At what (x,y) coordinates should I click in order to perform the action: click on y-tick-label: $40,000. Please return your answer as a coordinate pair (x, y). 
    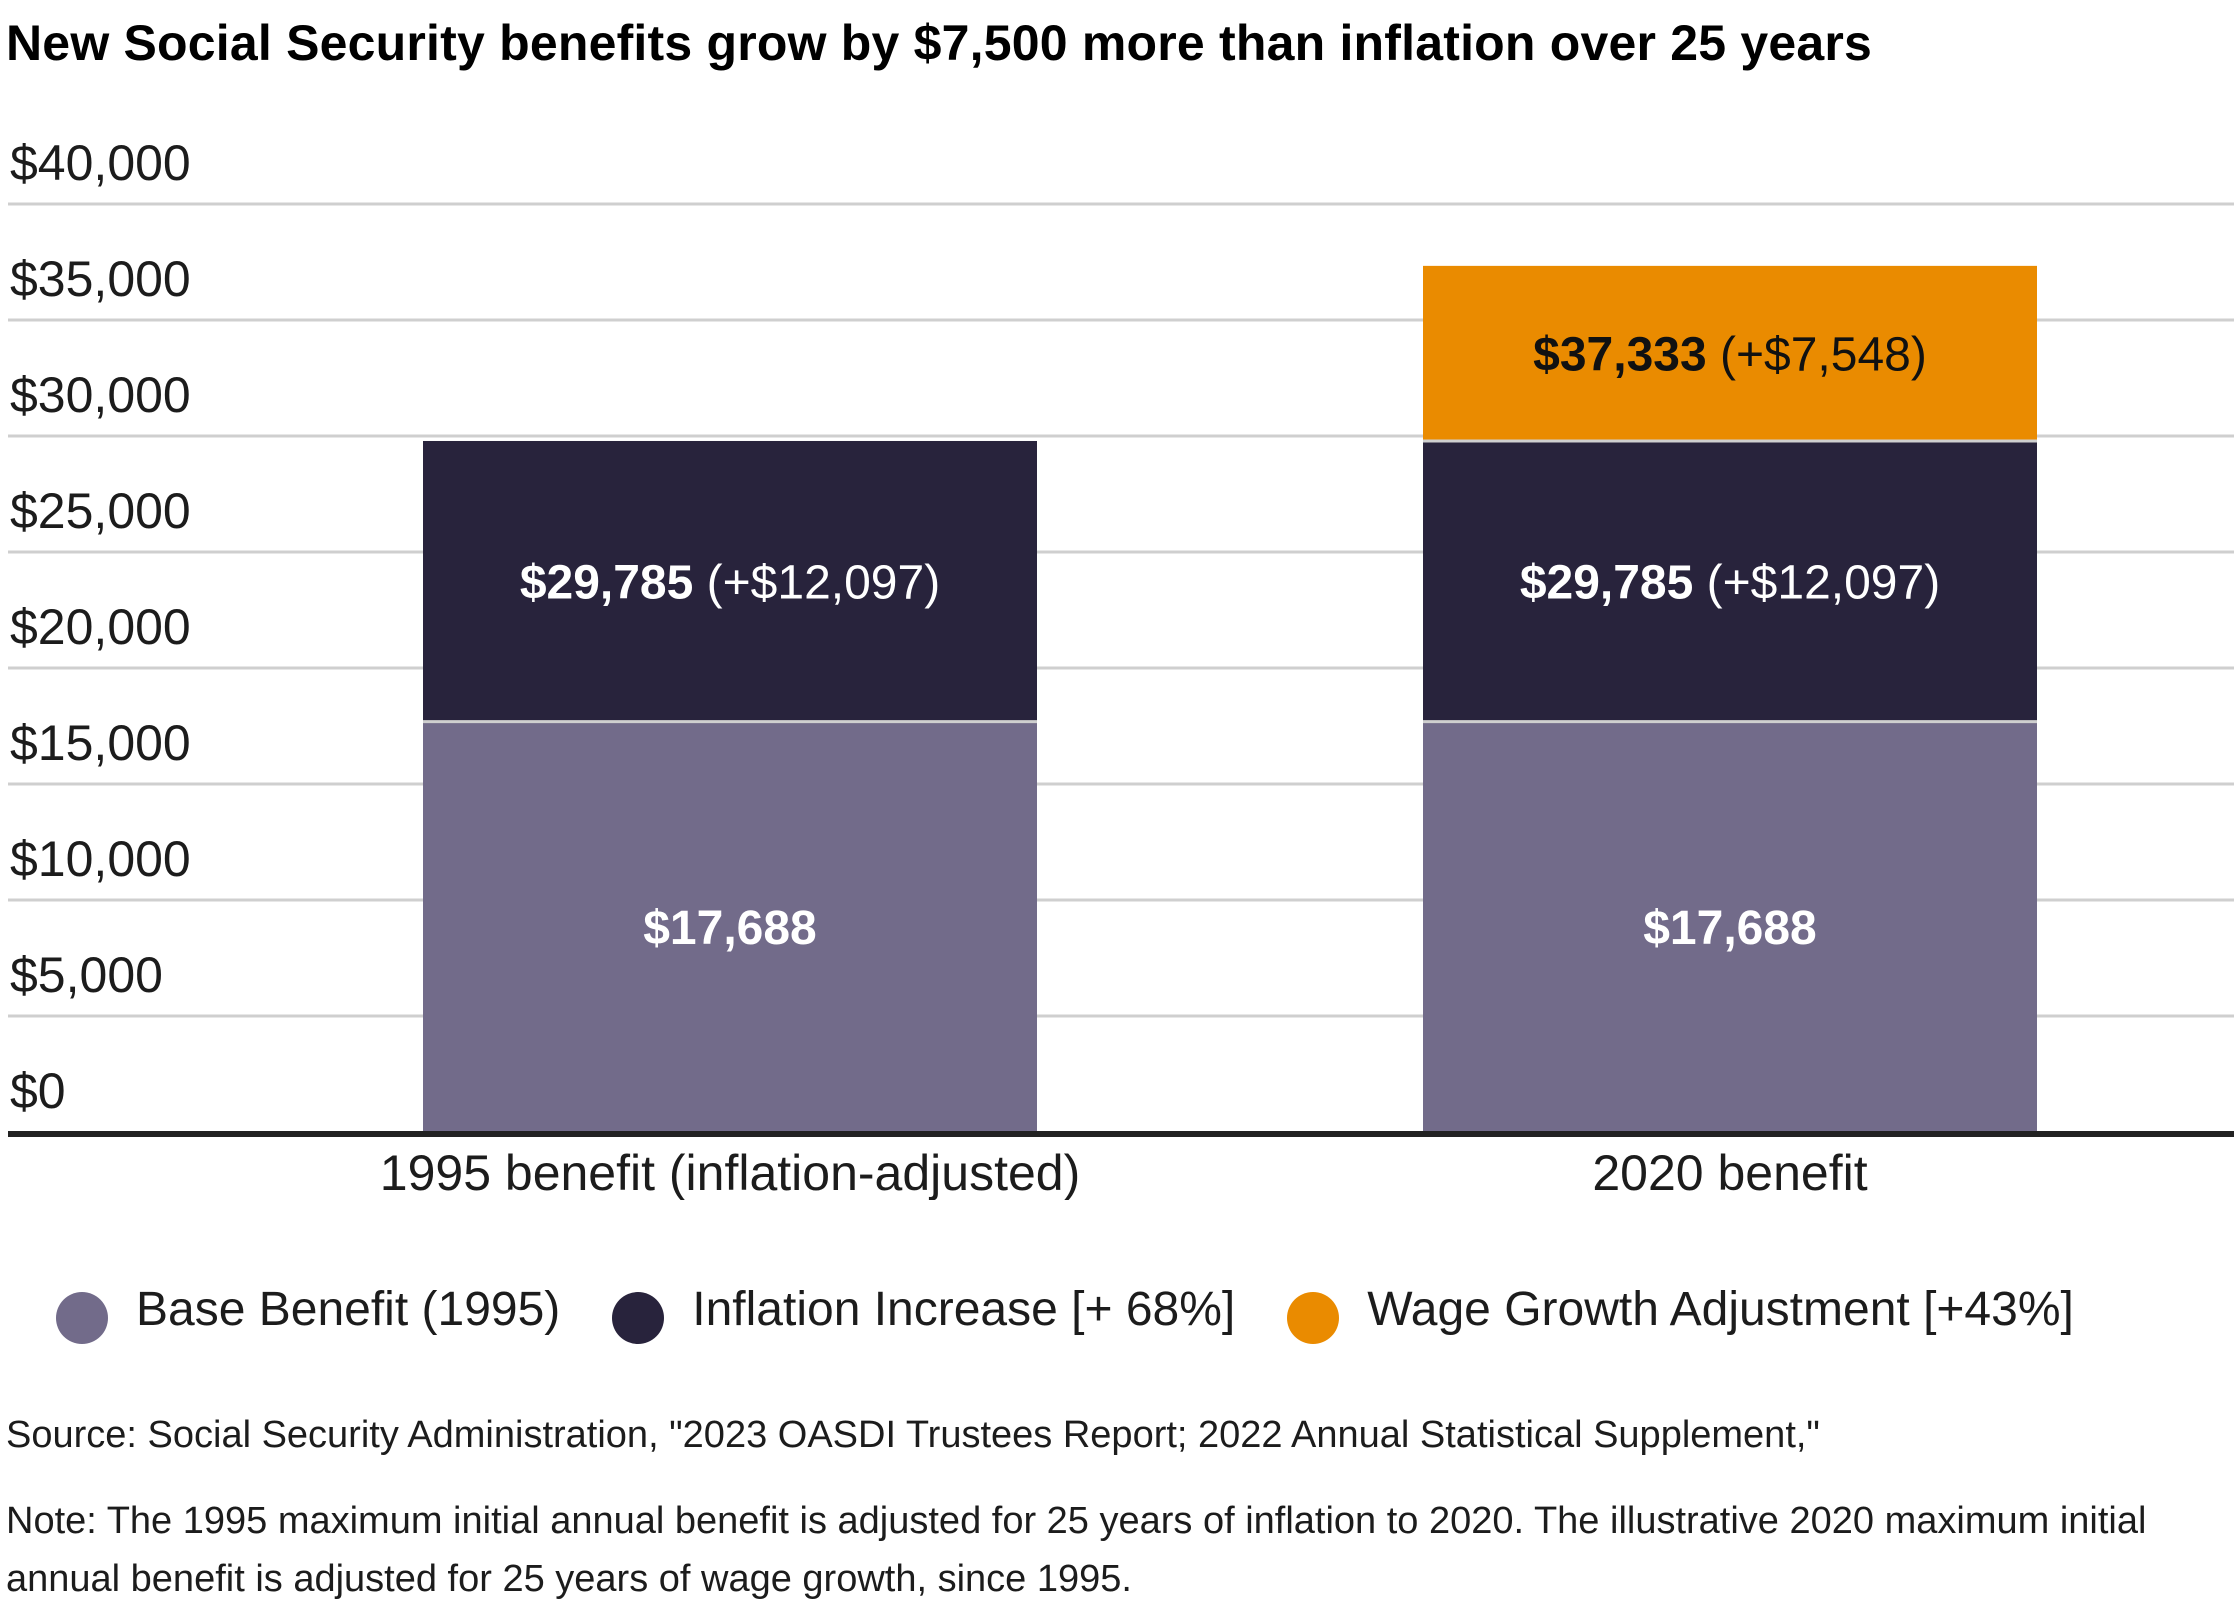
    Looking at the image, I should click on (100, 163).